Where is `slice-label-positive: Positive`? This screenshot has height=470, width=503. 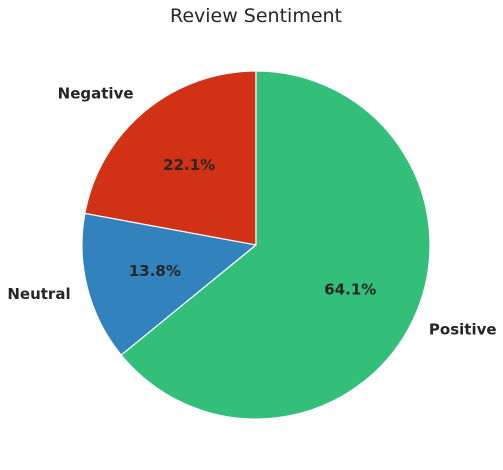 slice-label-positive: Positive is located at coordinates (463, 330).